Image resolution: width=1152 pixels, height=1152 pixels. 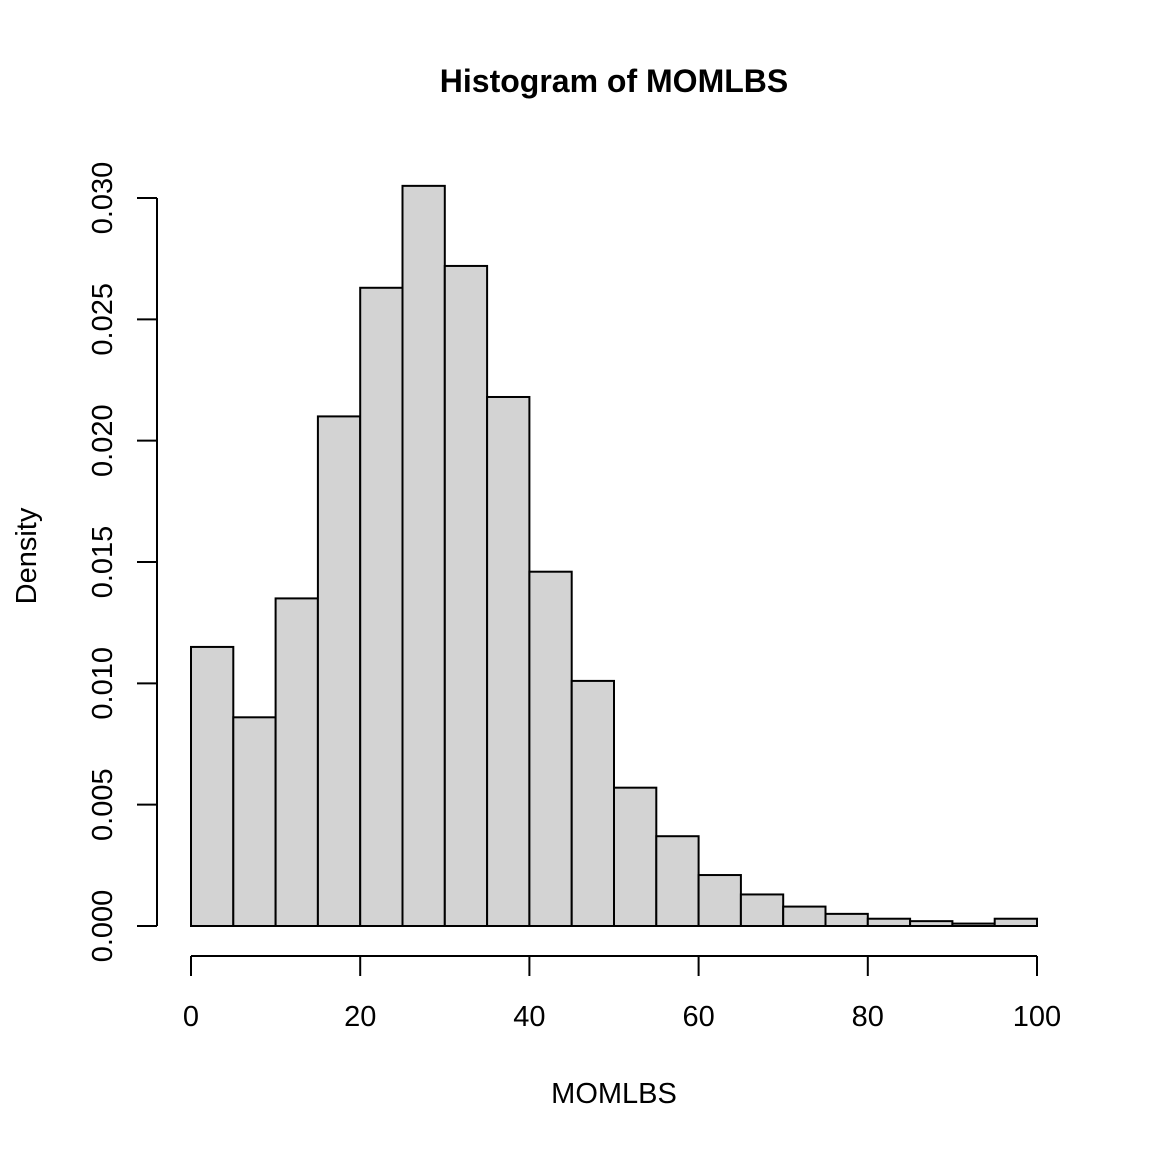 What do you see at coordinates (360, 1017) in the screenshot?
I see `x-tick-label: 20` at bounding box center [360, 1017].